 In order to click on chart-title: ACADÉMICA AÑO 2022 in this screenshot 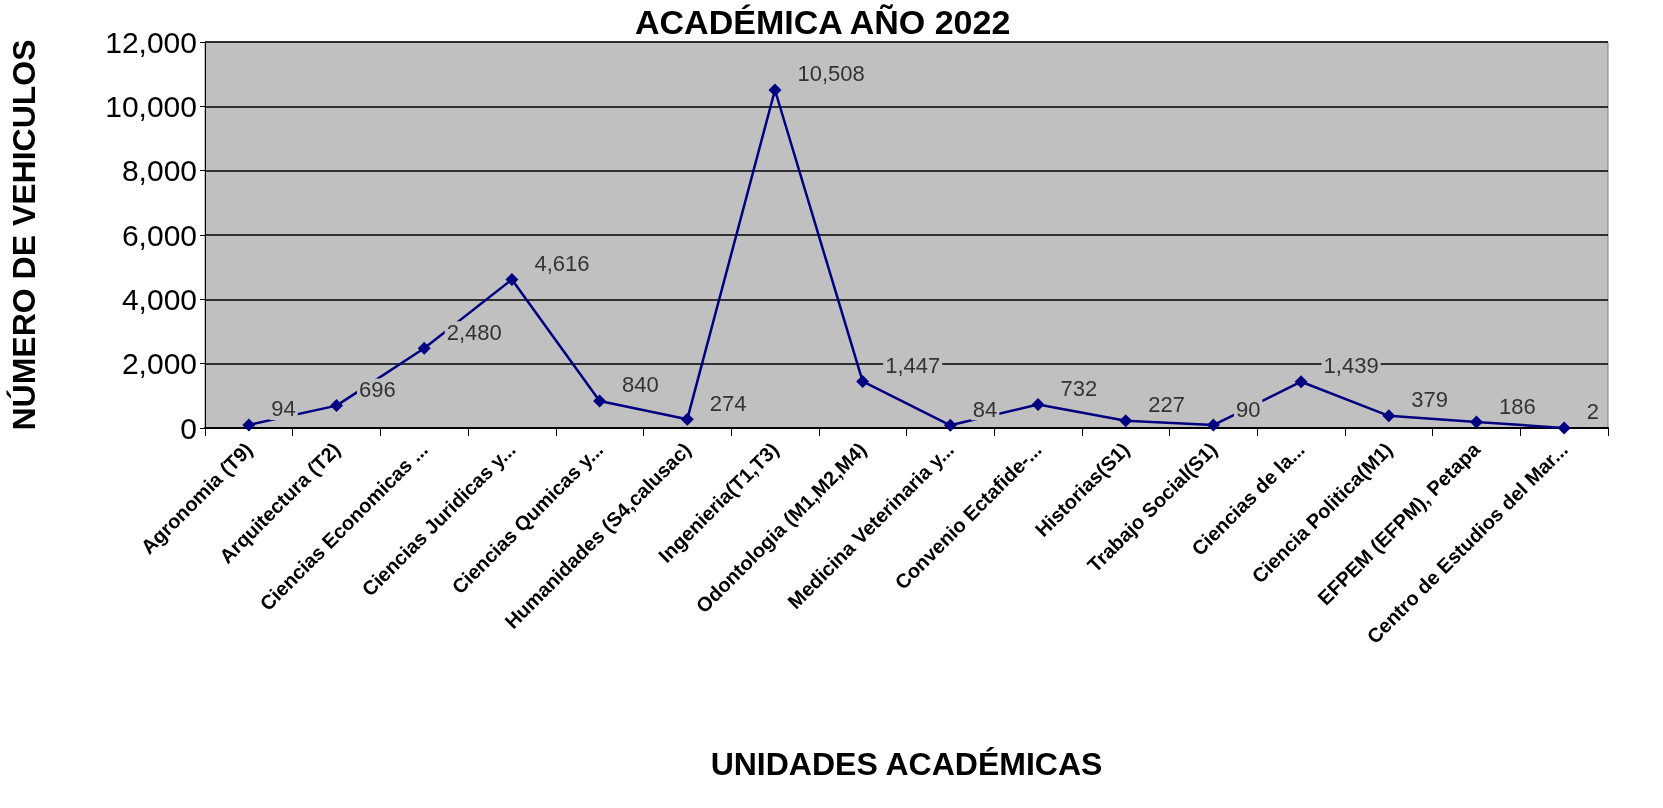, I will do `click(823, 22)`.